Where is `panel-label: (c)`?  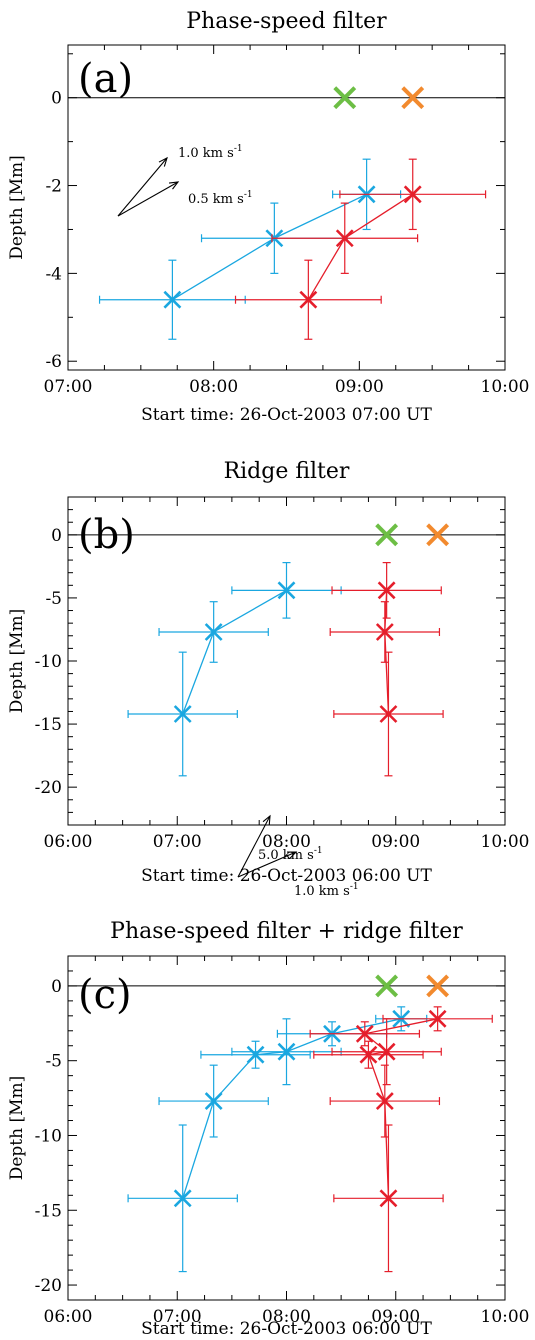
panel-label: (c) is located at coordinates (105, 995).